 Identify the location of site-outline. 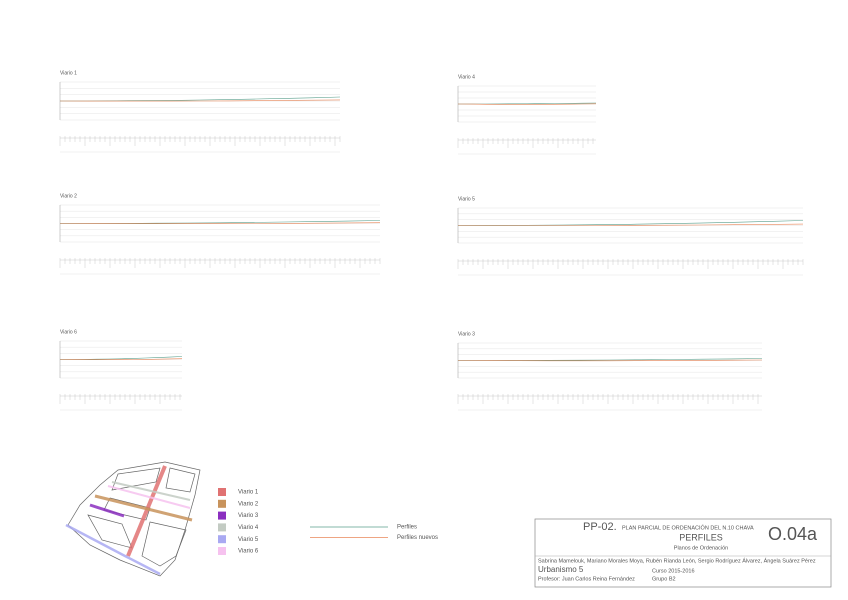
(134, 519).